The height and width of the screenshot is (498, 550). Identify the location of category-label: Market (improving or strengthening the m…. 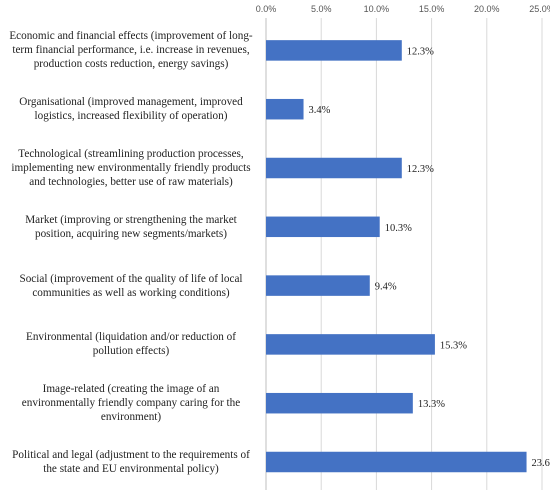
(131, 227).